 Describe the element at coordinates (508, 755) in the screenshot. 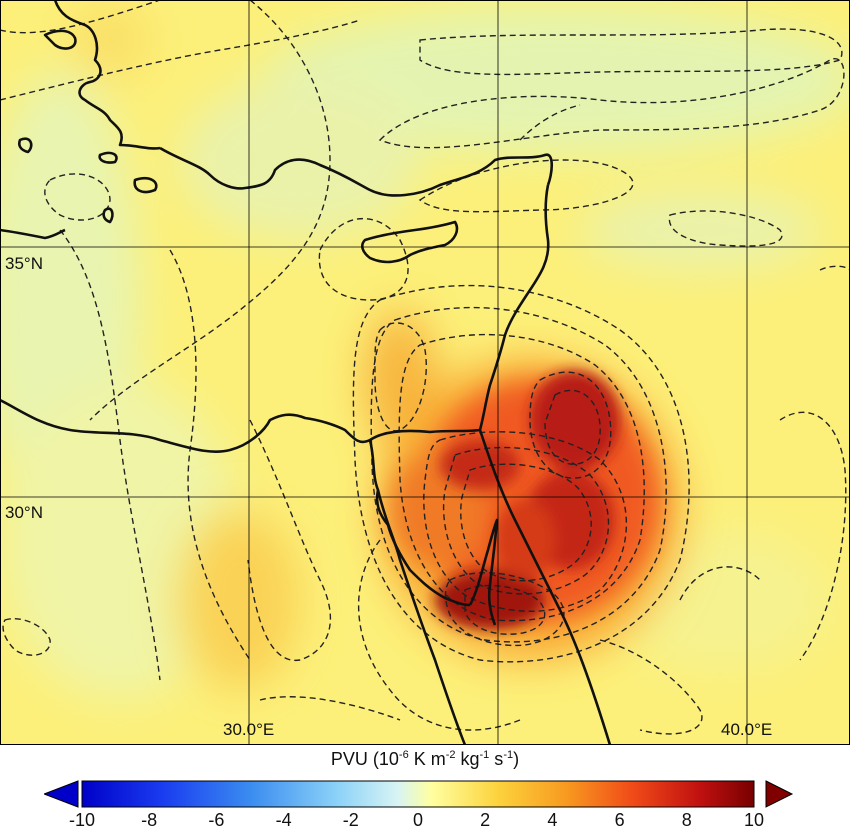

I see `colorbar-title-exp-4: -1` at that location.